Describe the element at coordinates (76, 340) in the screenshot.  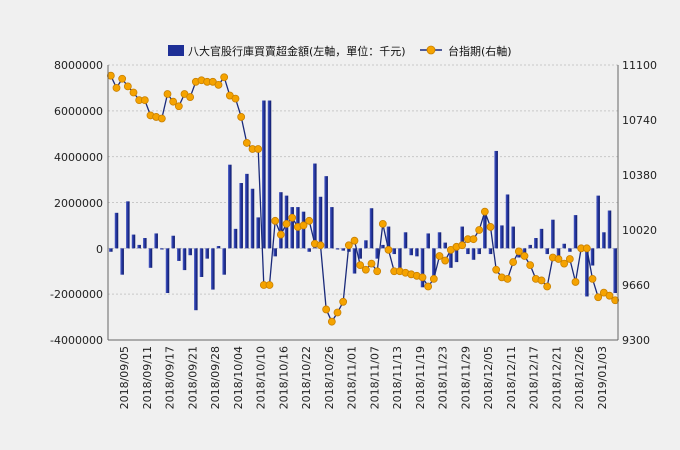
I see `left-tick-label: -4000000` at that location.